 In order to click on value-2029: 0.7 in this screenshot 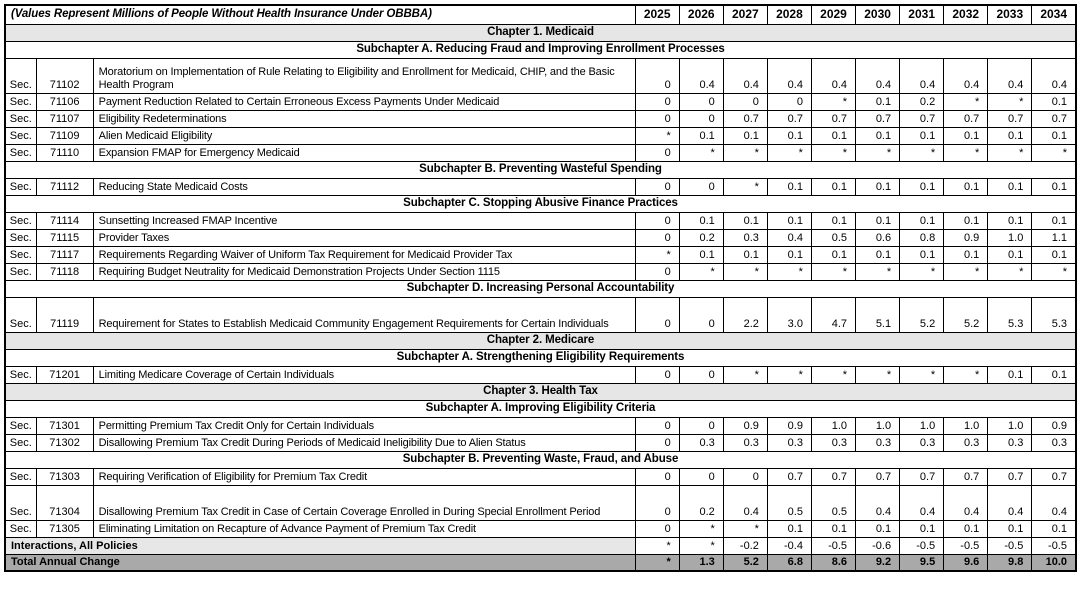, I will do `click(833, 476)`.